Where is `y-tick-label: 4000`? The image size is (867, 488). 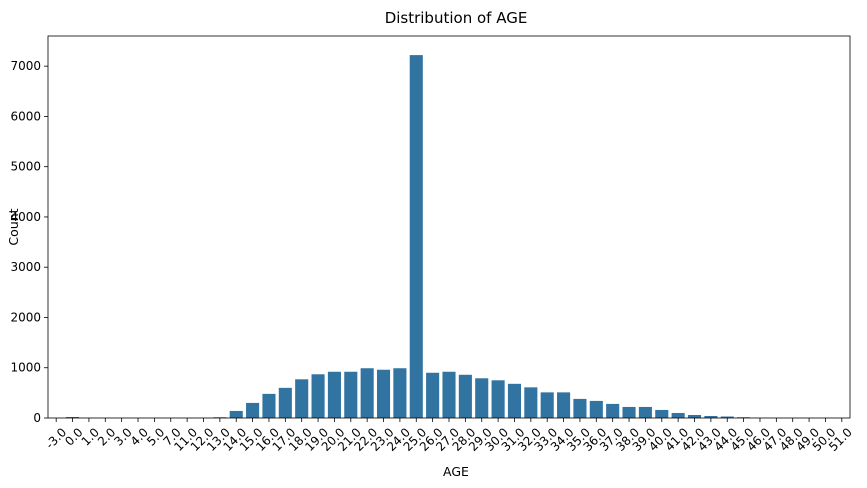
y-tick-label: 4000 is located at coordinates (25, 217).